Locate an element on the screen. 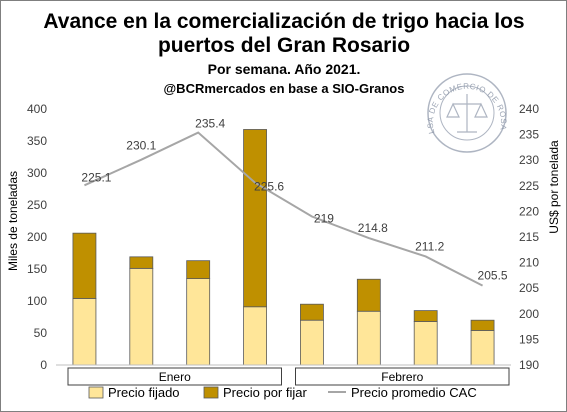 The image size is (567, 412). y-right-tick-label: 200 is located at coordinates (529, 314).